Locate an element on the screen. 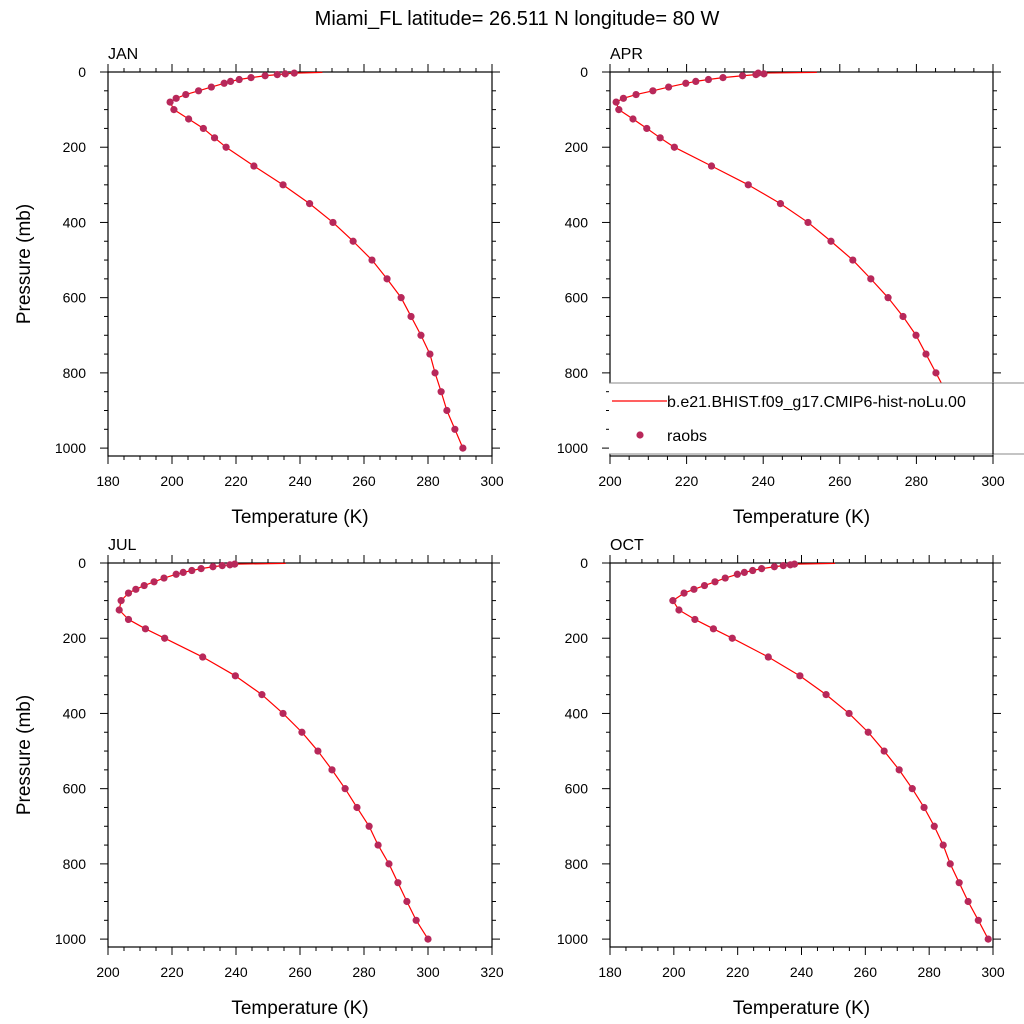 The image size is (1024, 1024). legend-label-model: b.e21.BHIST.f09_g17.CMIP6-hist-noLu.00 is located at coordinates (816, 402).